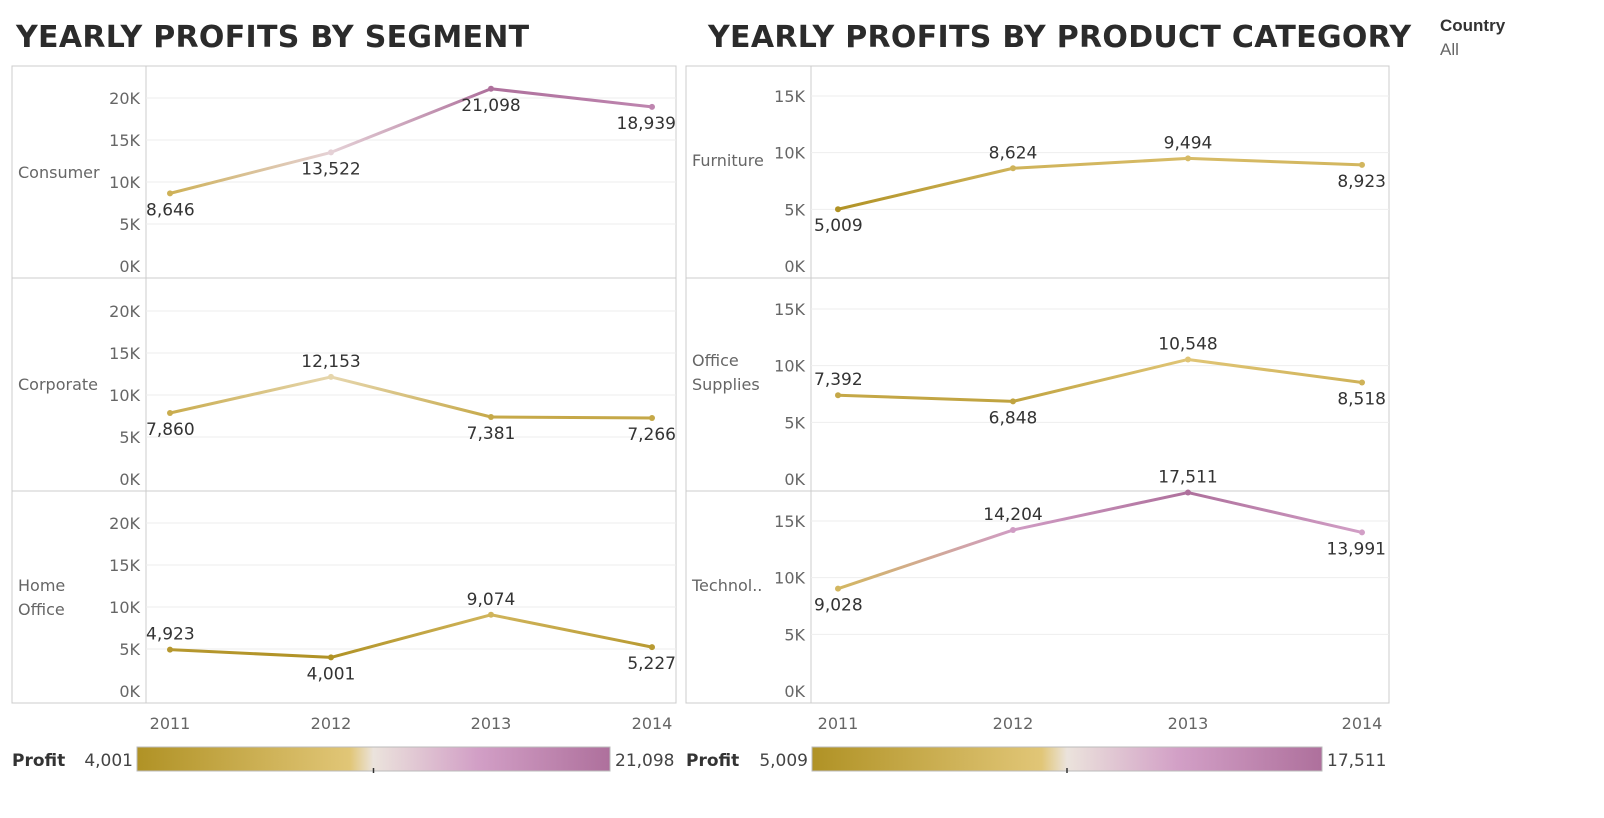 This screenshot has height=818, width=1604. Describe the element at coordinates (1361, 182) in the screenshot. I see `data-label: 8,923` at that location.